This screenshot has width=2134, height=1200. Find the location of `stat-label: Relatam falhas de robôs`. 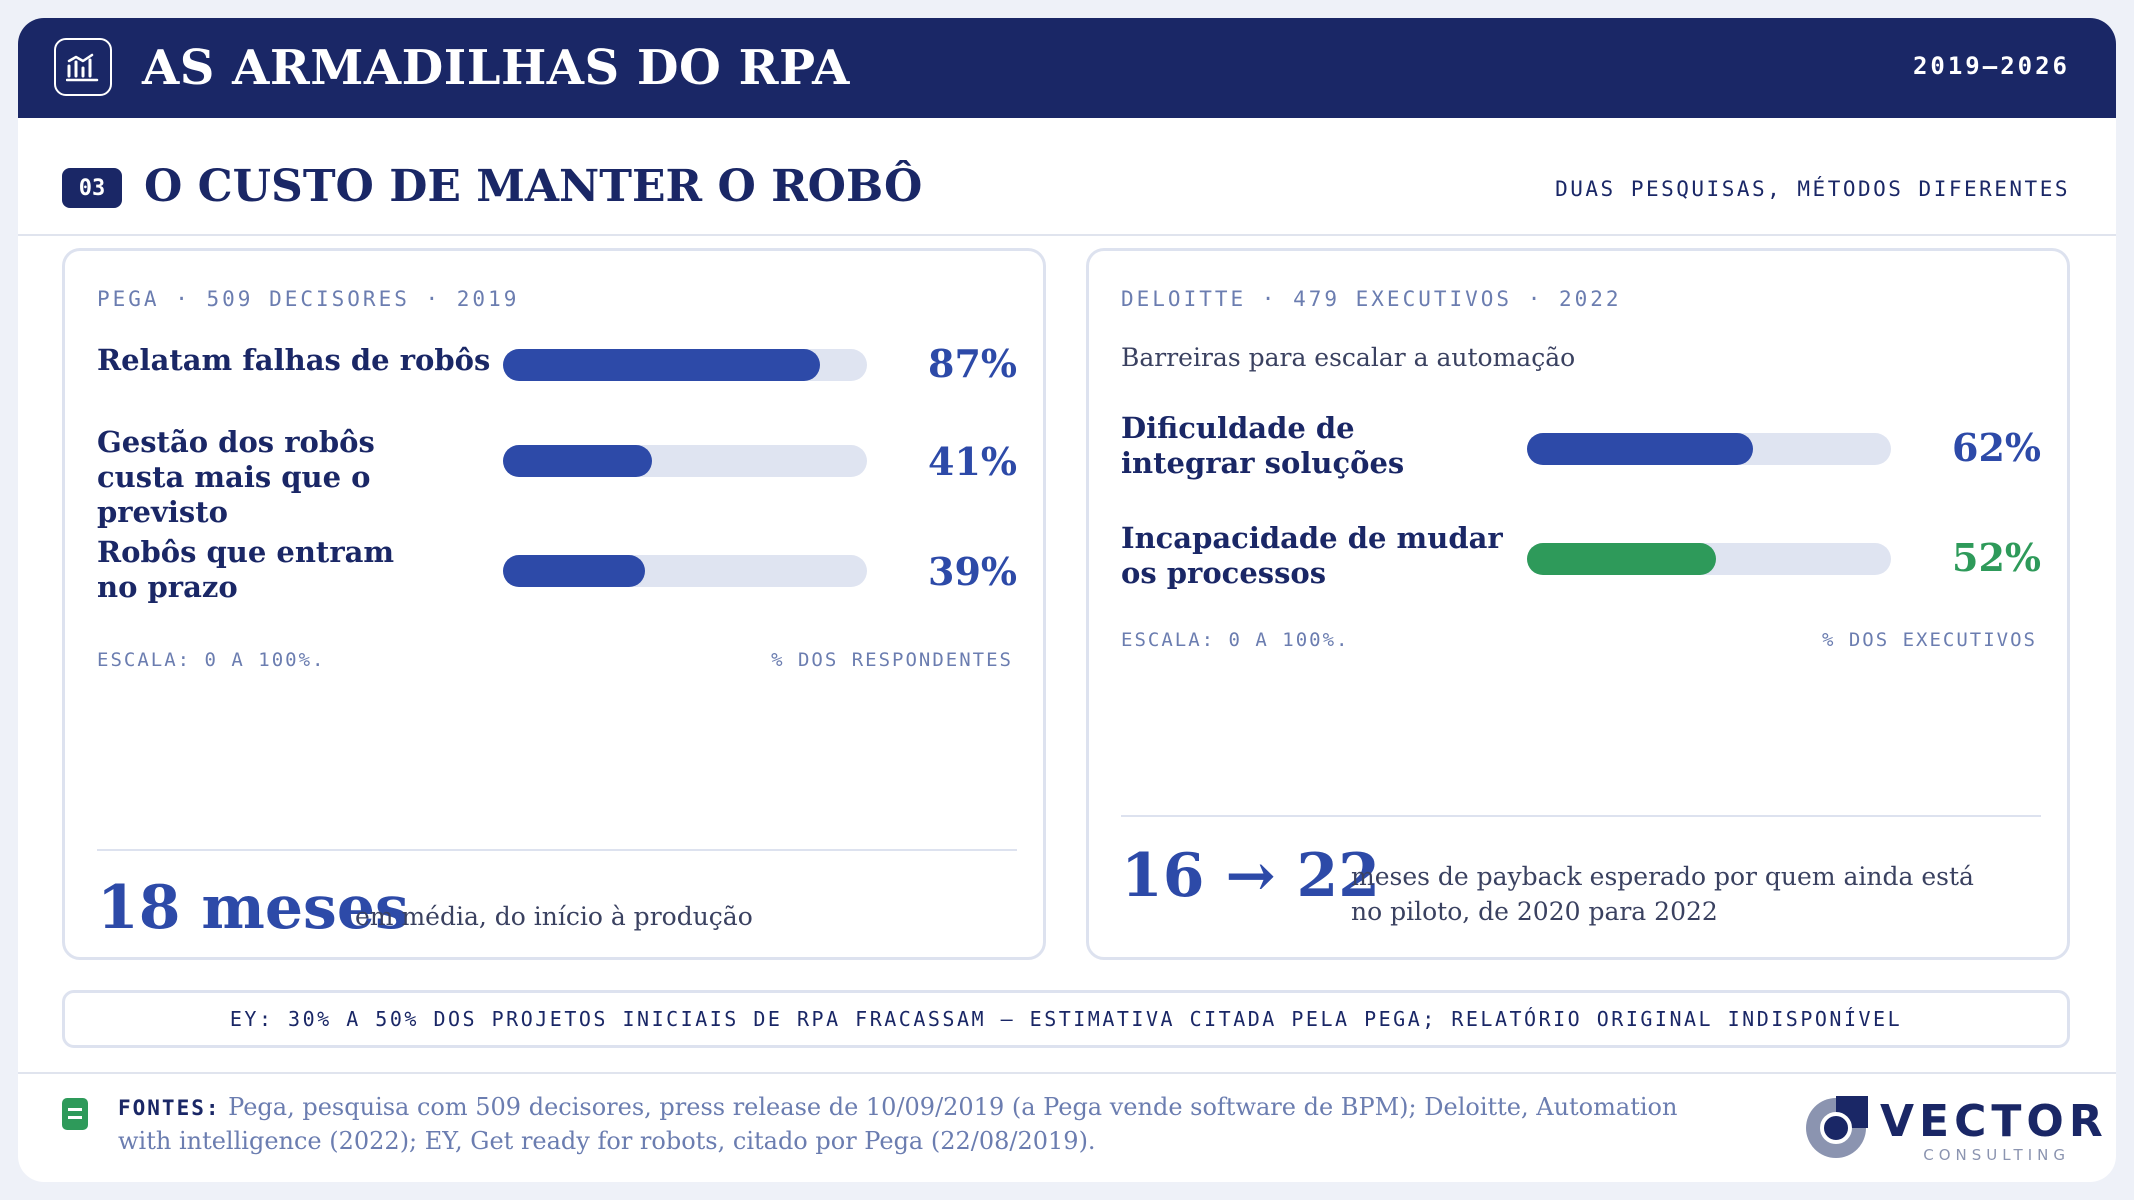

stat-label: Relatam falhas de robôs is located at coordinates (294, 360).